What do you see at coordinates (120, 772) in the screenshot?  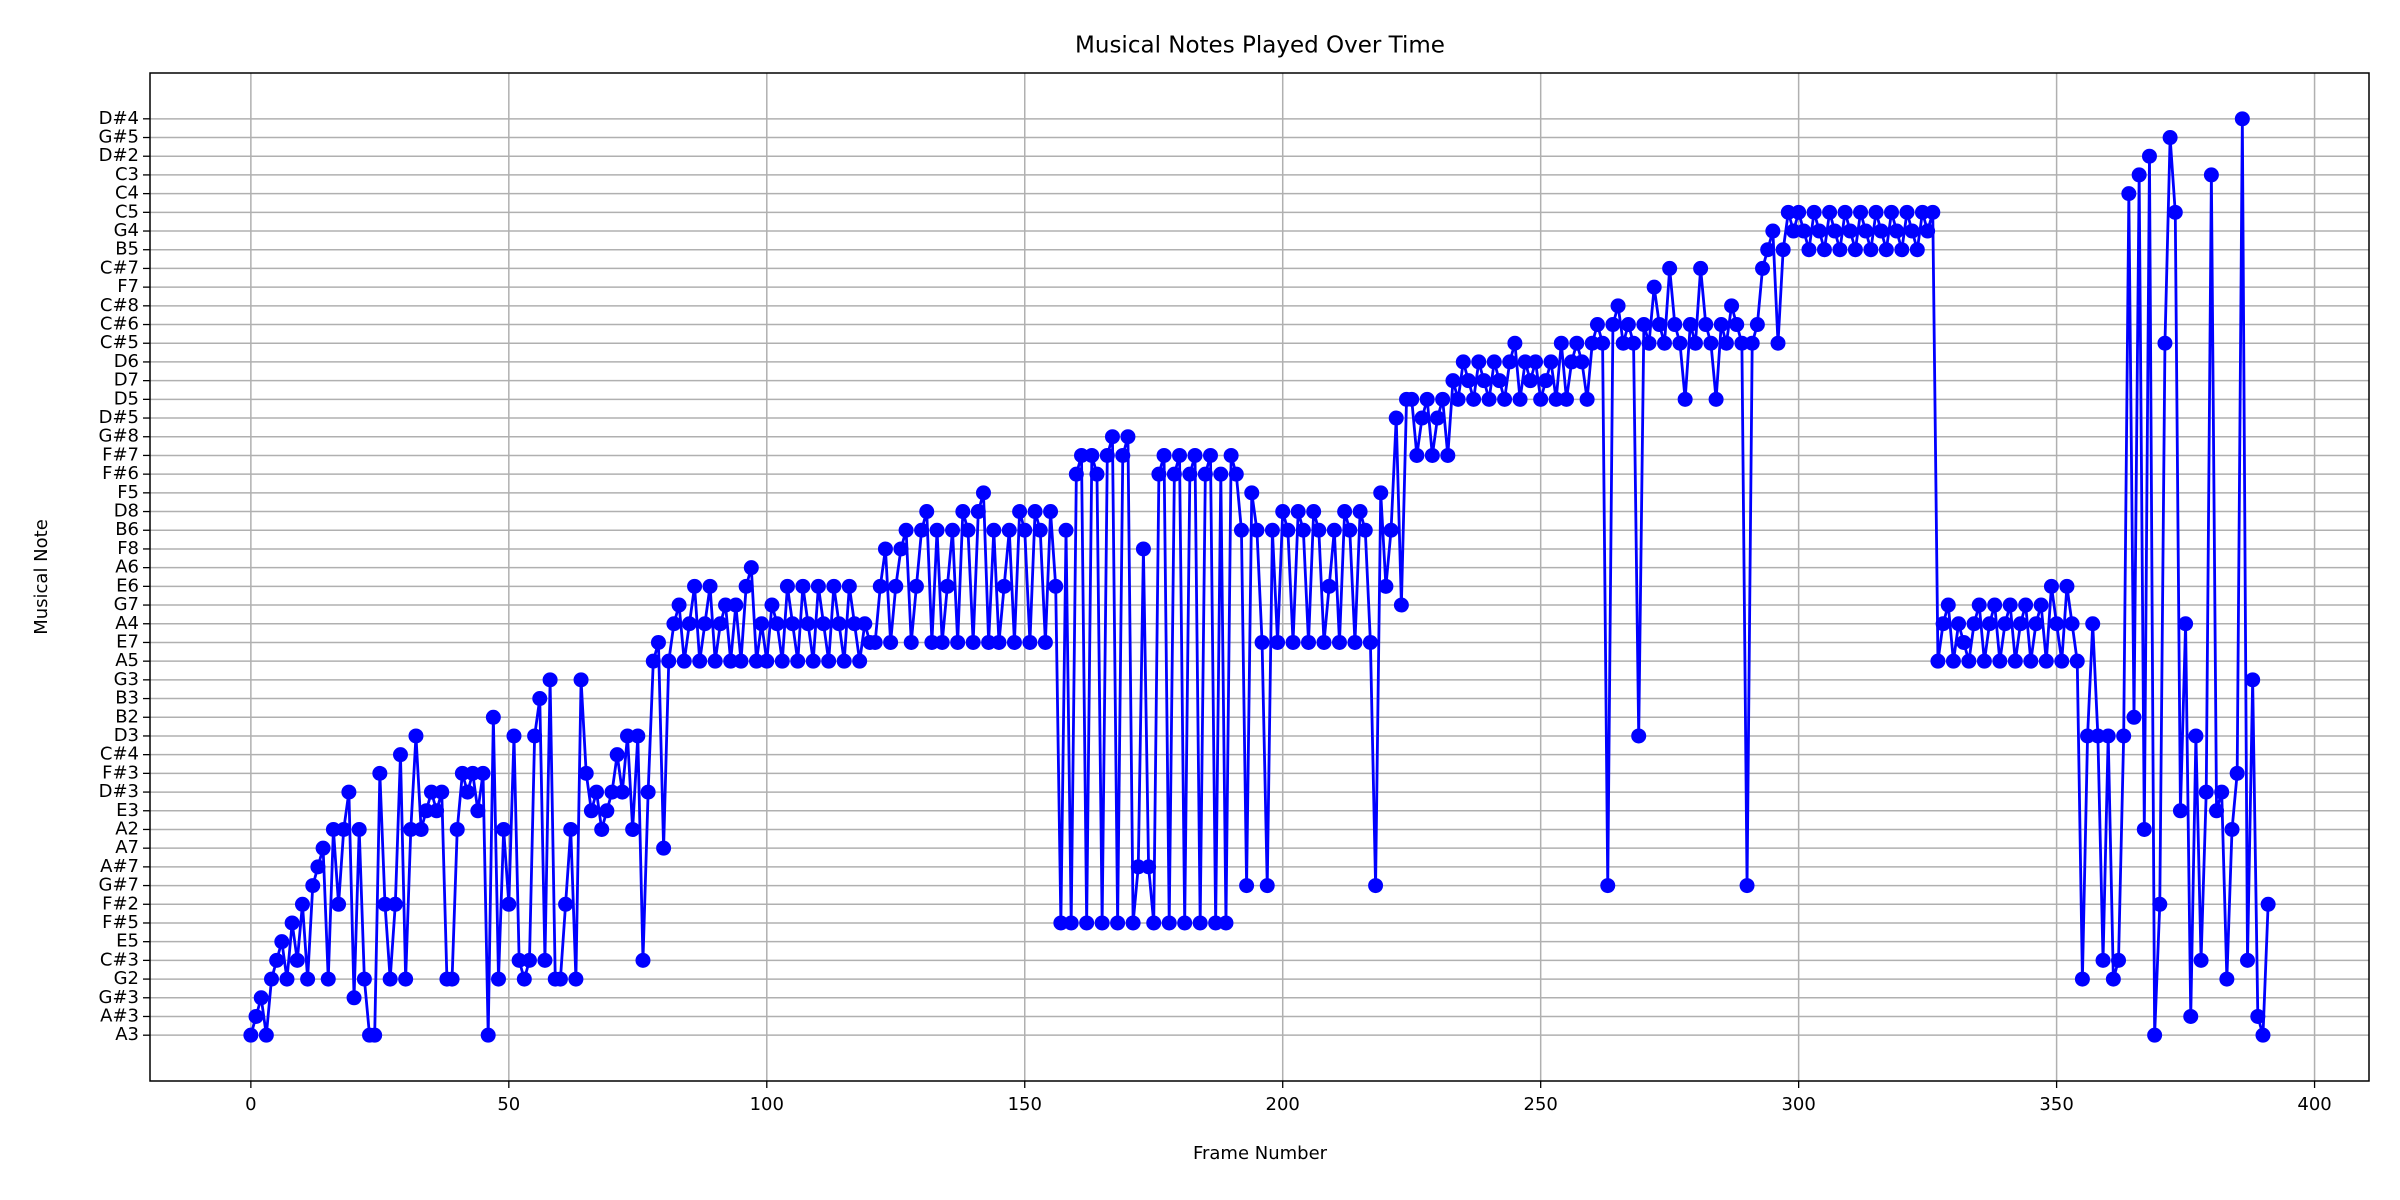 I see `y-tick-label: F#3` at bounding box center [120, 772].